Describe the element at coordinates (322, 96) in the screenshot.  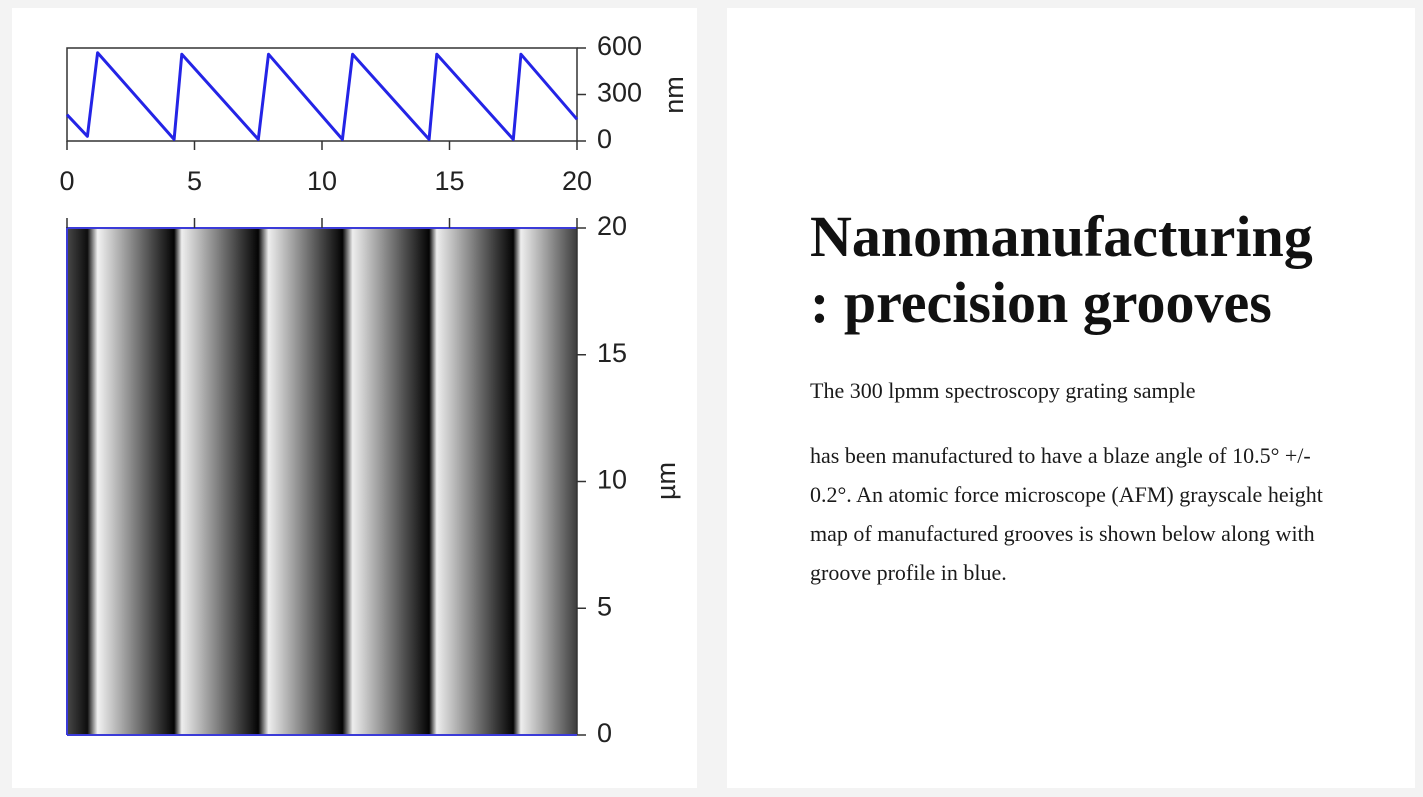
I see `profile-line` at that location.